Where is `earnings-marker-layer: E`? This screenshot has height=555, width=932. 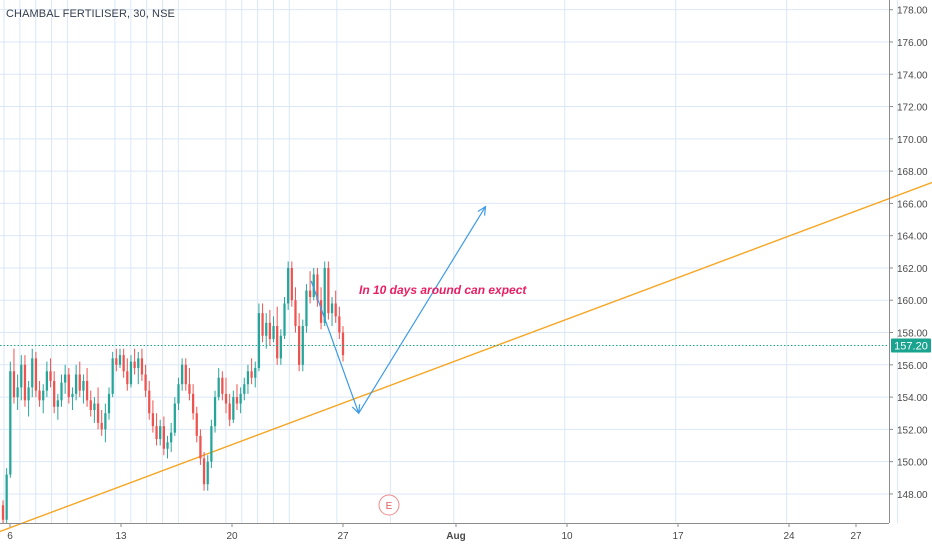
earnings-marker-layer: E is located at coordinates (389, 505).